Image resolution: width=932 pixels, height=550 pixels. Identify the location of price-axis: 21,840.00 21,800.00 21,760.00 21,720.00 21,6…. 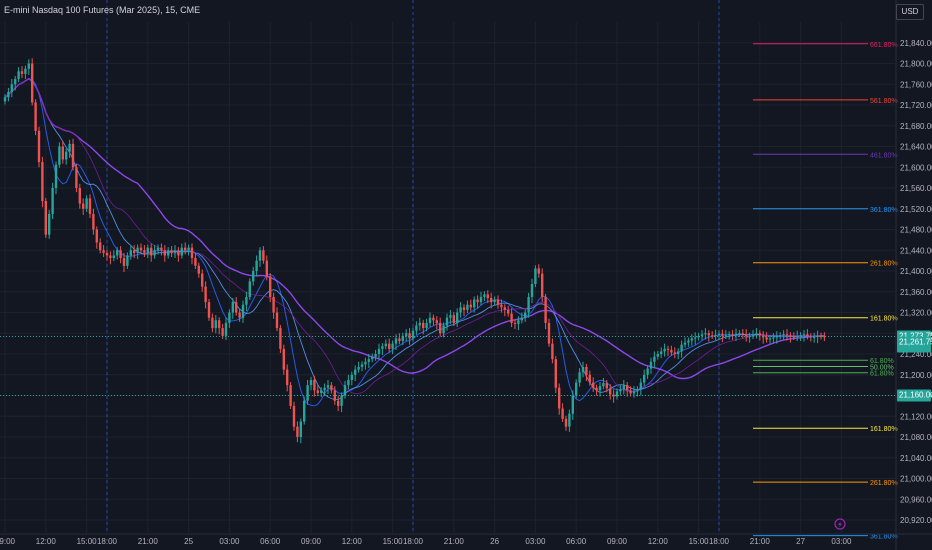
(913, 275).